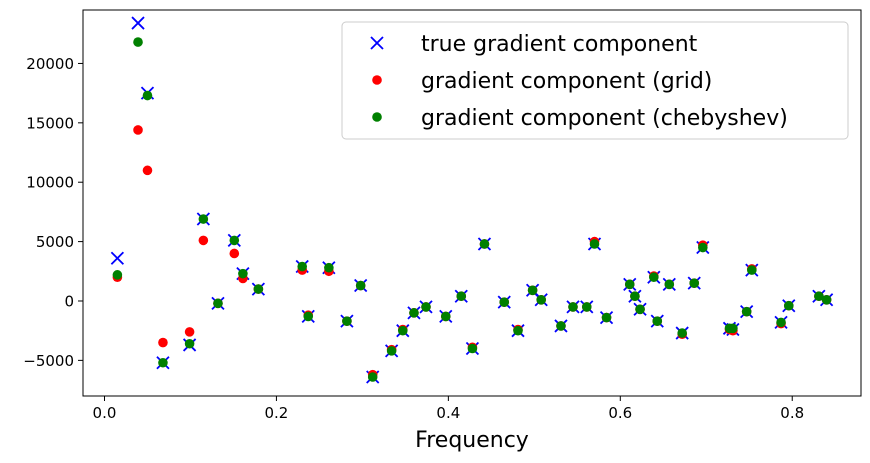 This screenshot has width=870, height=463. I want to click on y-tick-label: 15000, so click(50, 123).